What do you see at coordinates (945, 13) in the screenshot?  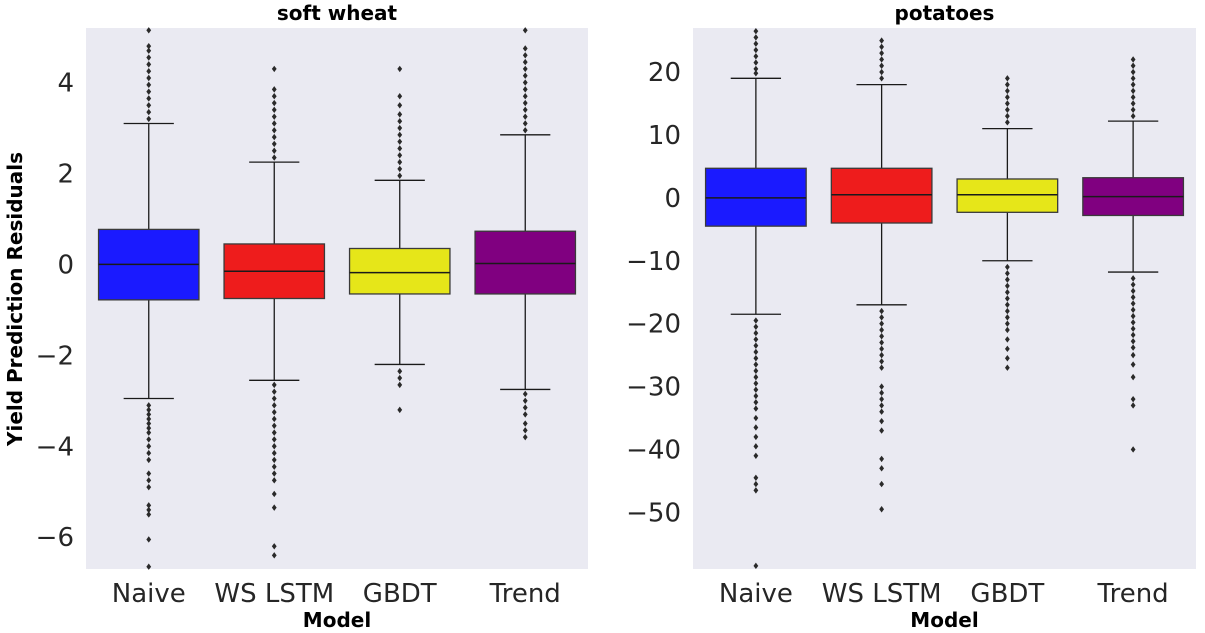 I see `chart-title: potatoes` at bounding box center [945, 13].